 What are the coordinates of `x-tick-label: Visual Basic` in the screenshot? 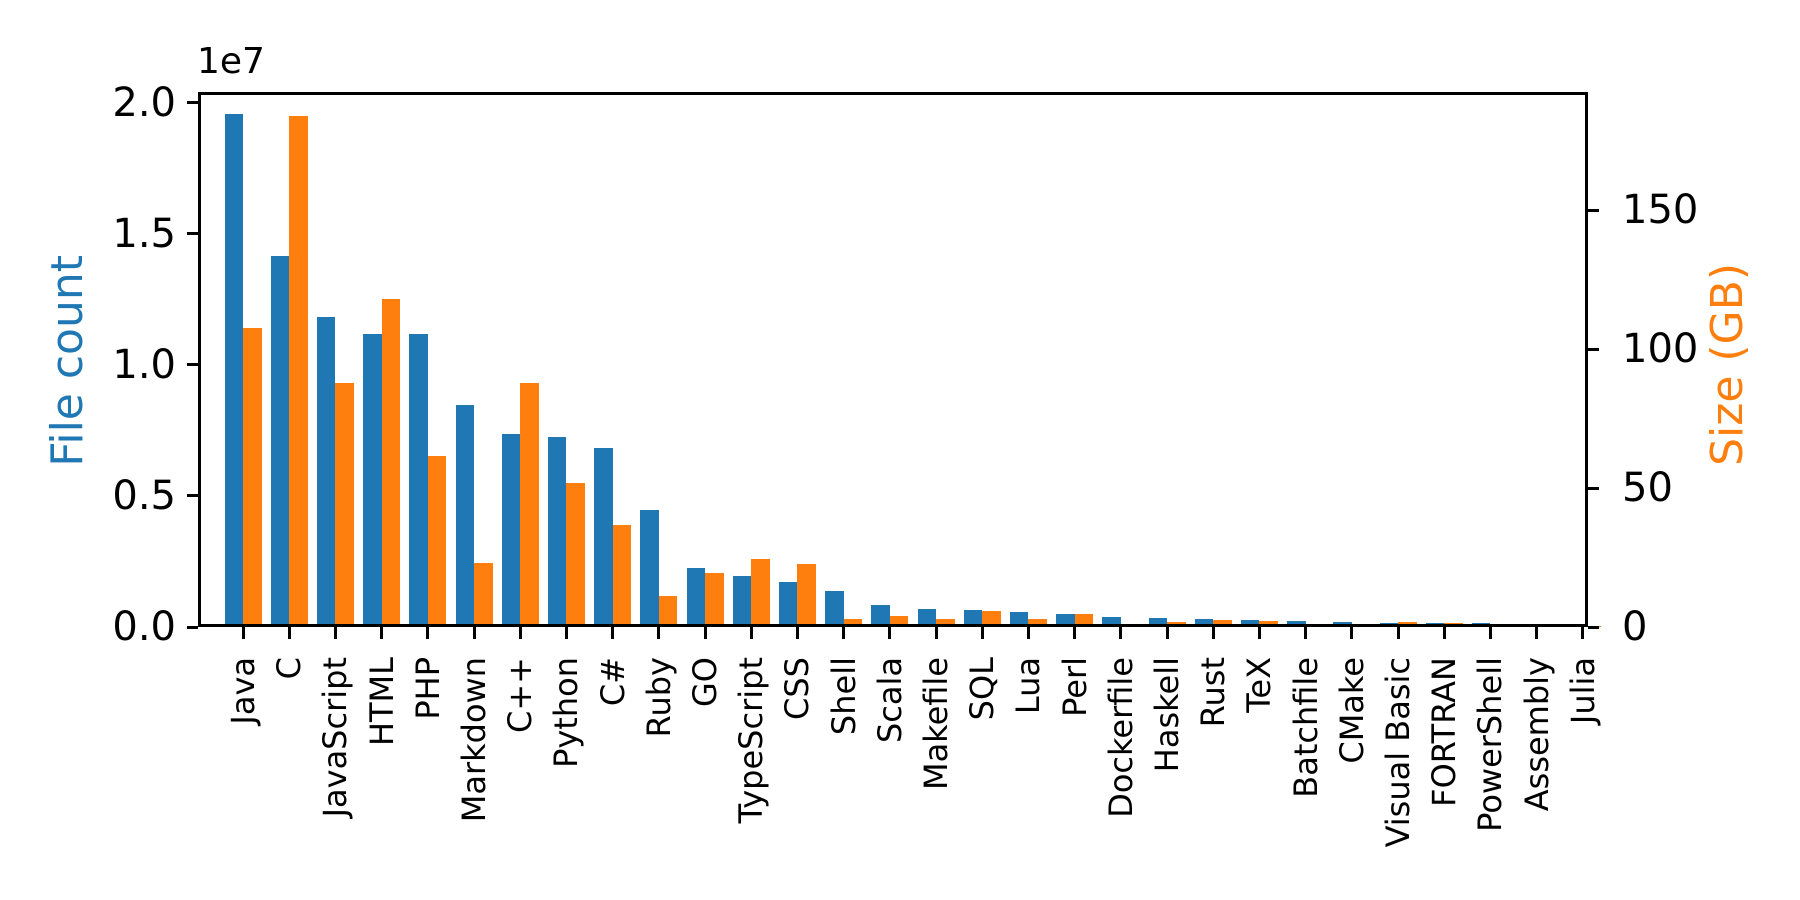 It's located at (1398, 752).